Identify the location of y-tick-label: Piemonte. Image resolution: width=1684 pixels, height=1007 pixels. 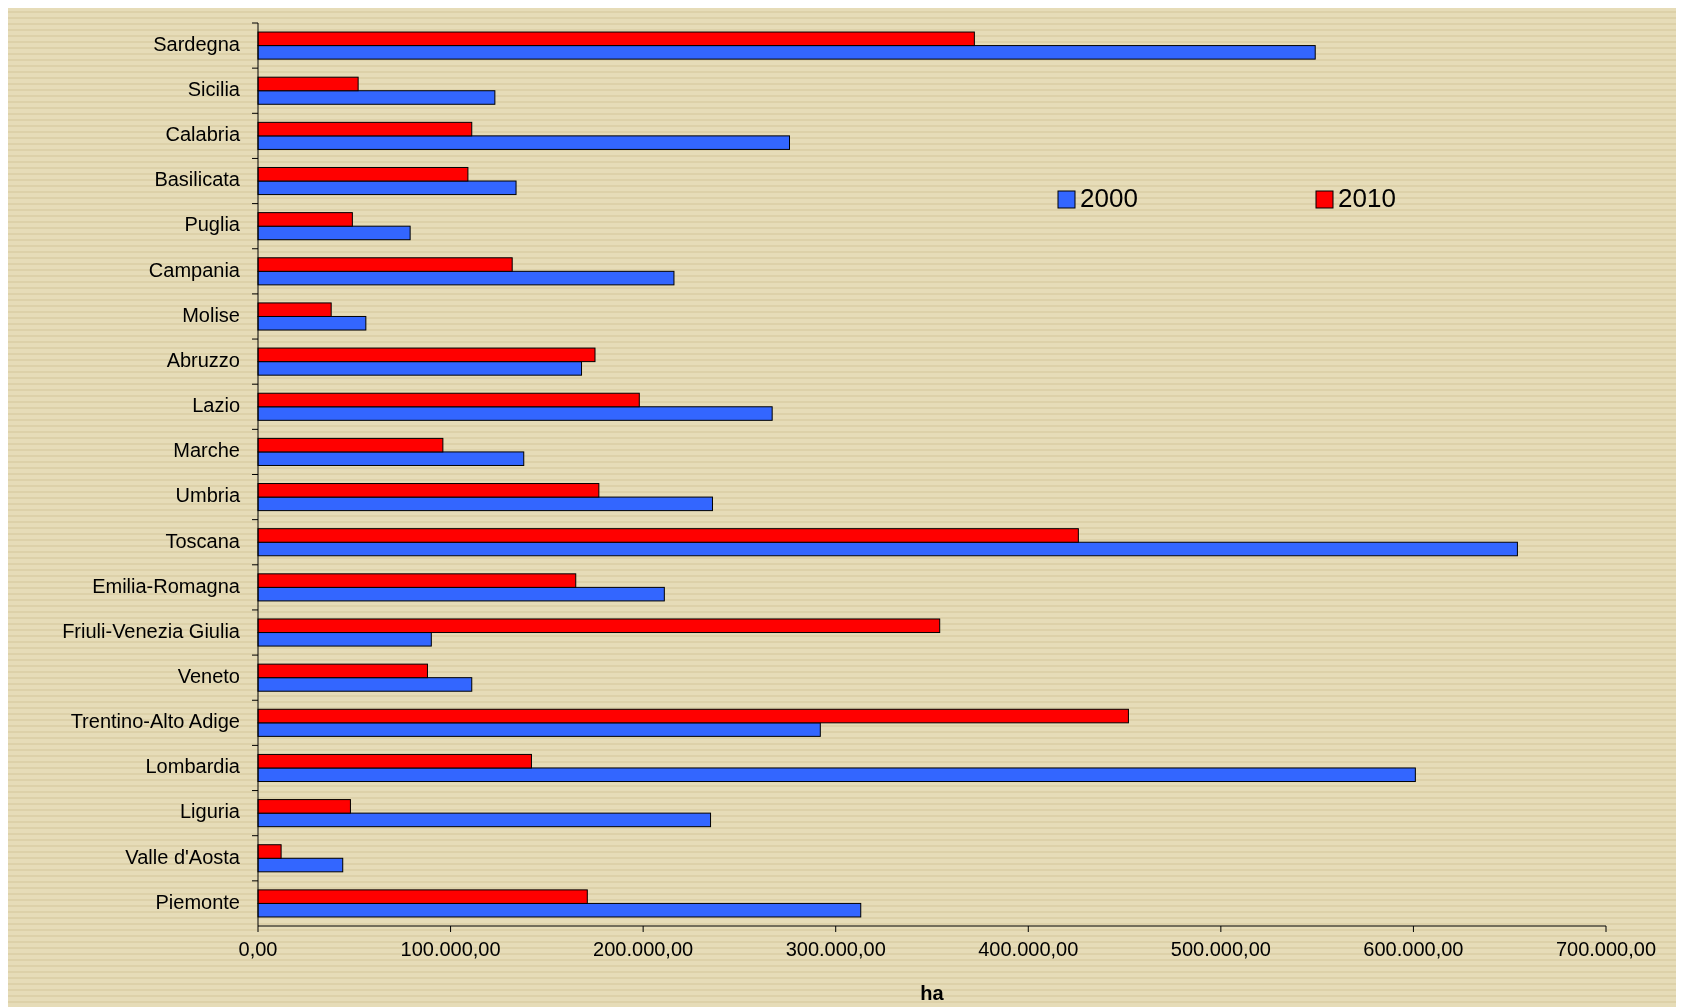
(197, 901).